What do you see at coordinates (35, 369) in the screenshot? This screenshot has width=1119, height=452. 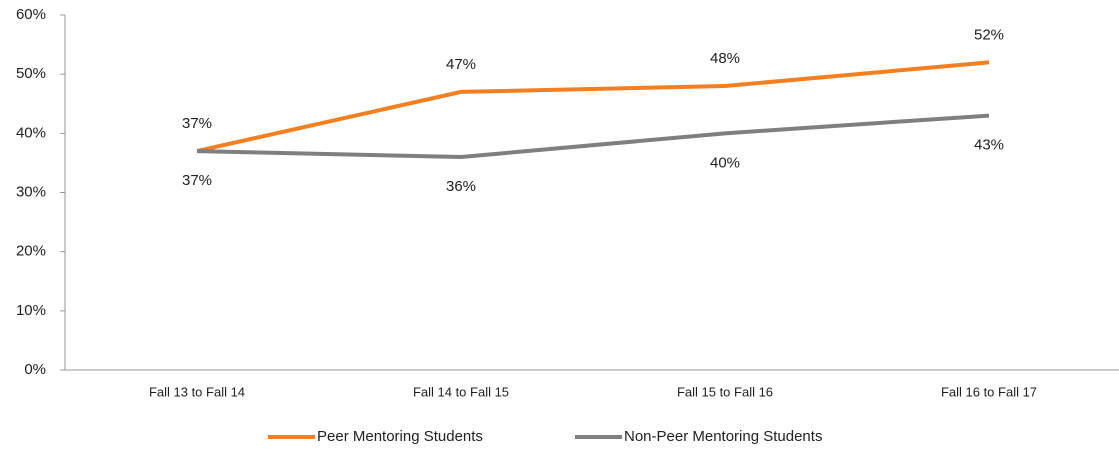 I see `y-tick-label: 0%` at bounding box center [35, 369].